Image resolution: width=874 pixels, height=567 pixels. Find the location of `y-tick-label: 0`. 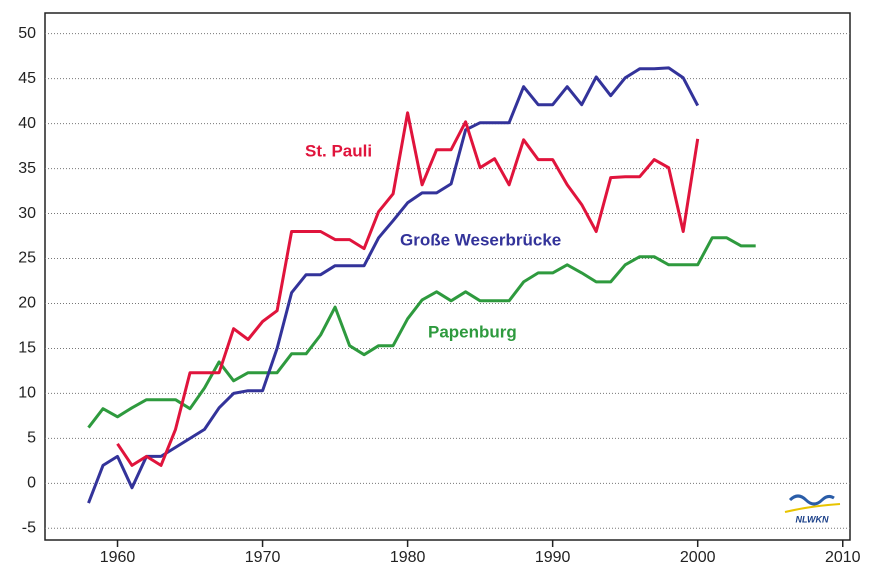

y-tick-label: 0 is located at coordinates (31, 483).